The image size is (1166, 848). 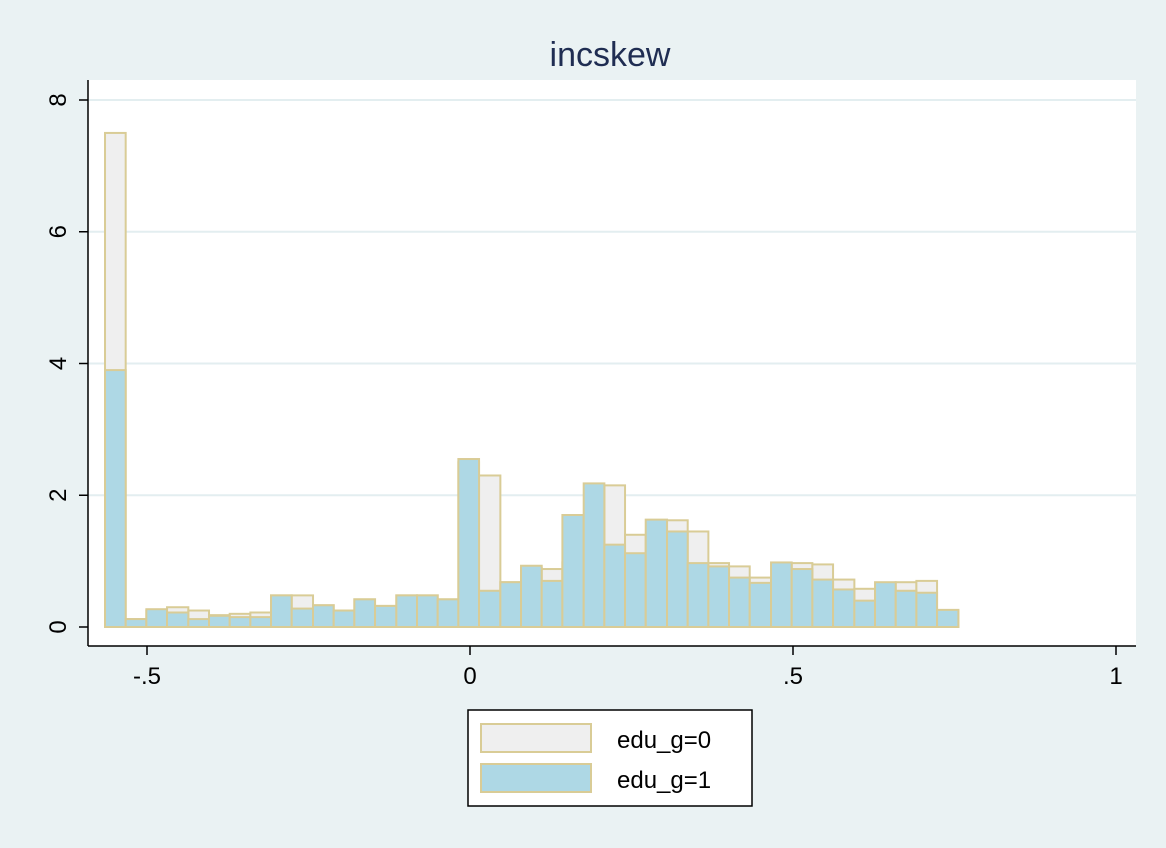 I want to click on x-tick-label: .5, so click(x=793, y=676).